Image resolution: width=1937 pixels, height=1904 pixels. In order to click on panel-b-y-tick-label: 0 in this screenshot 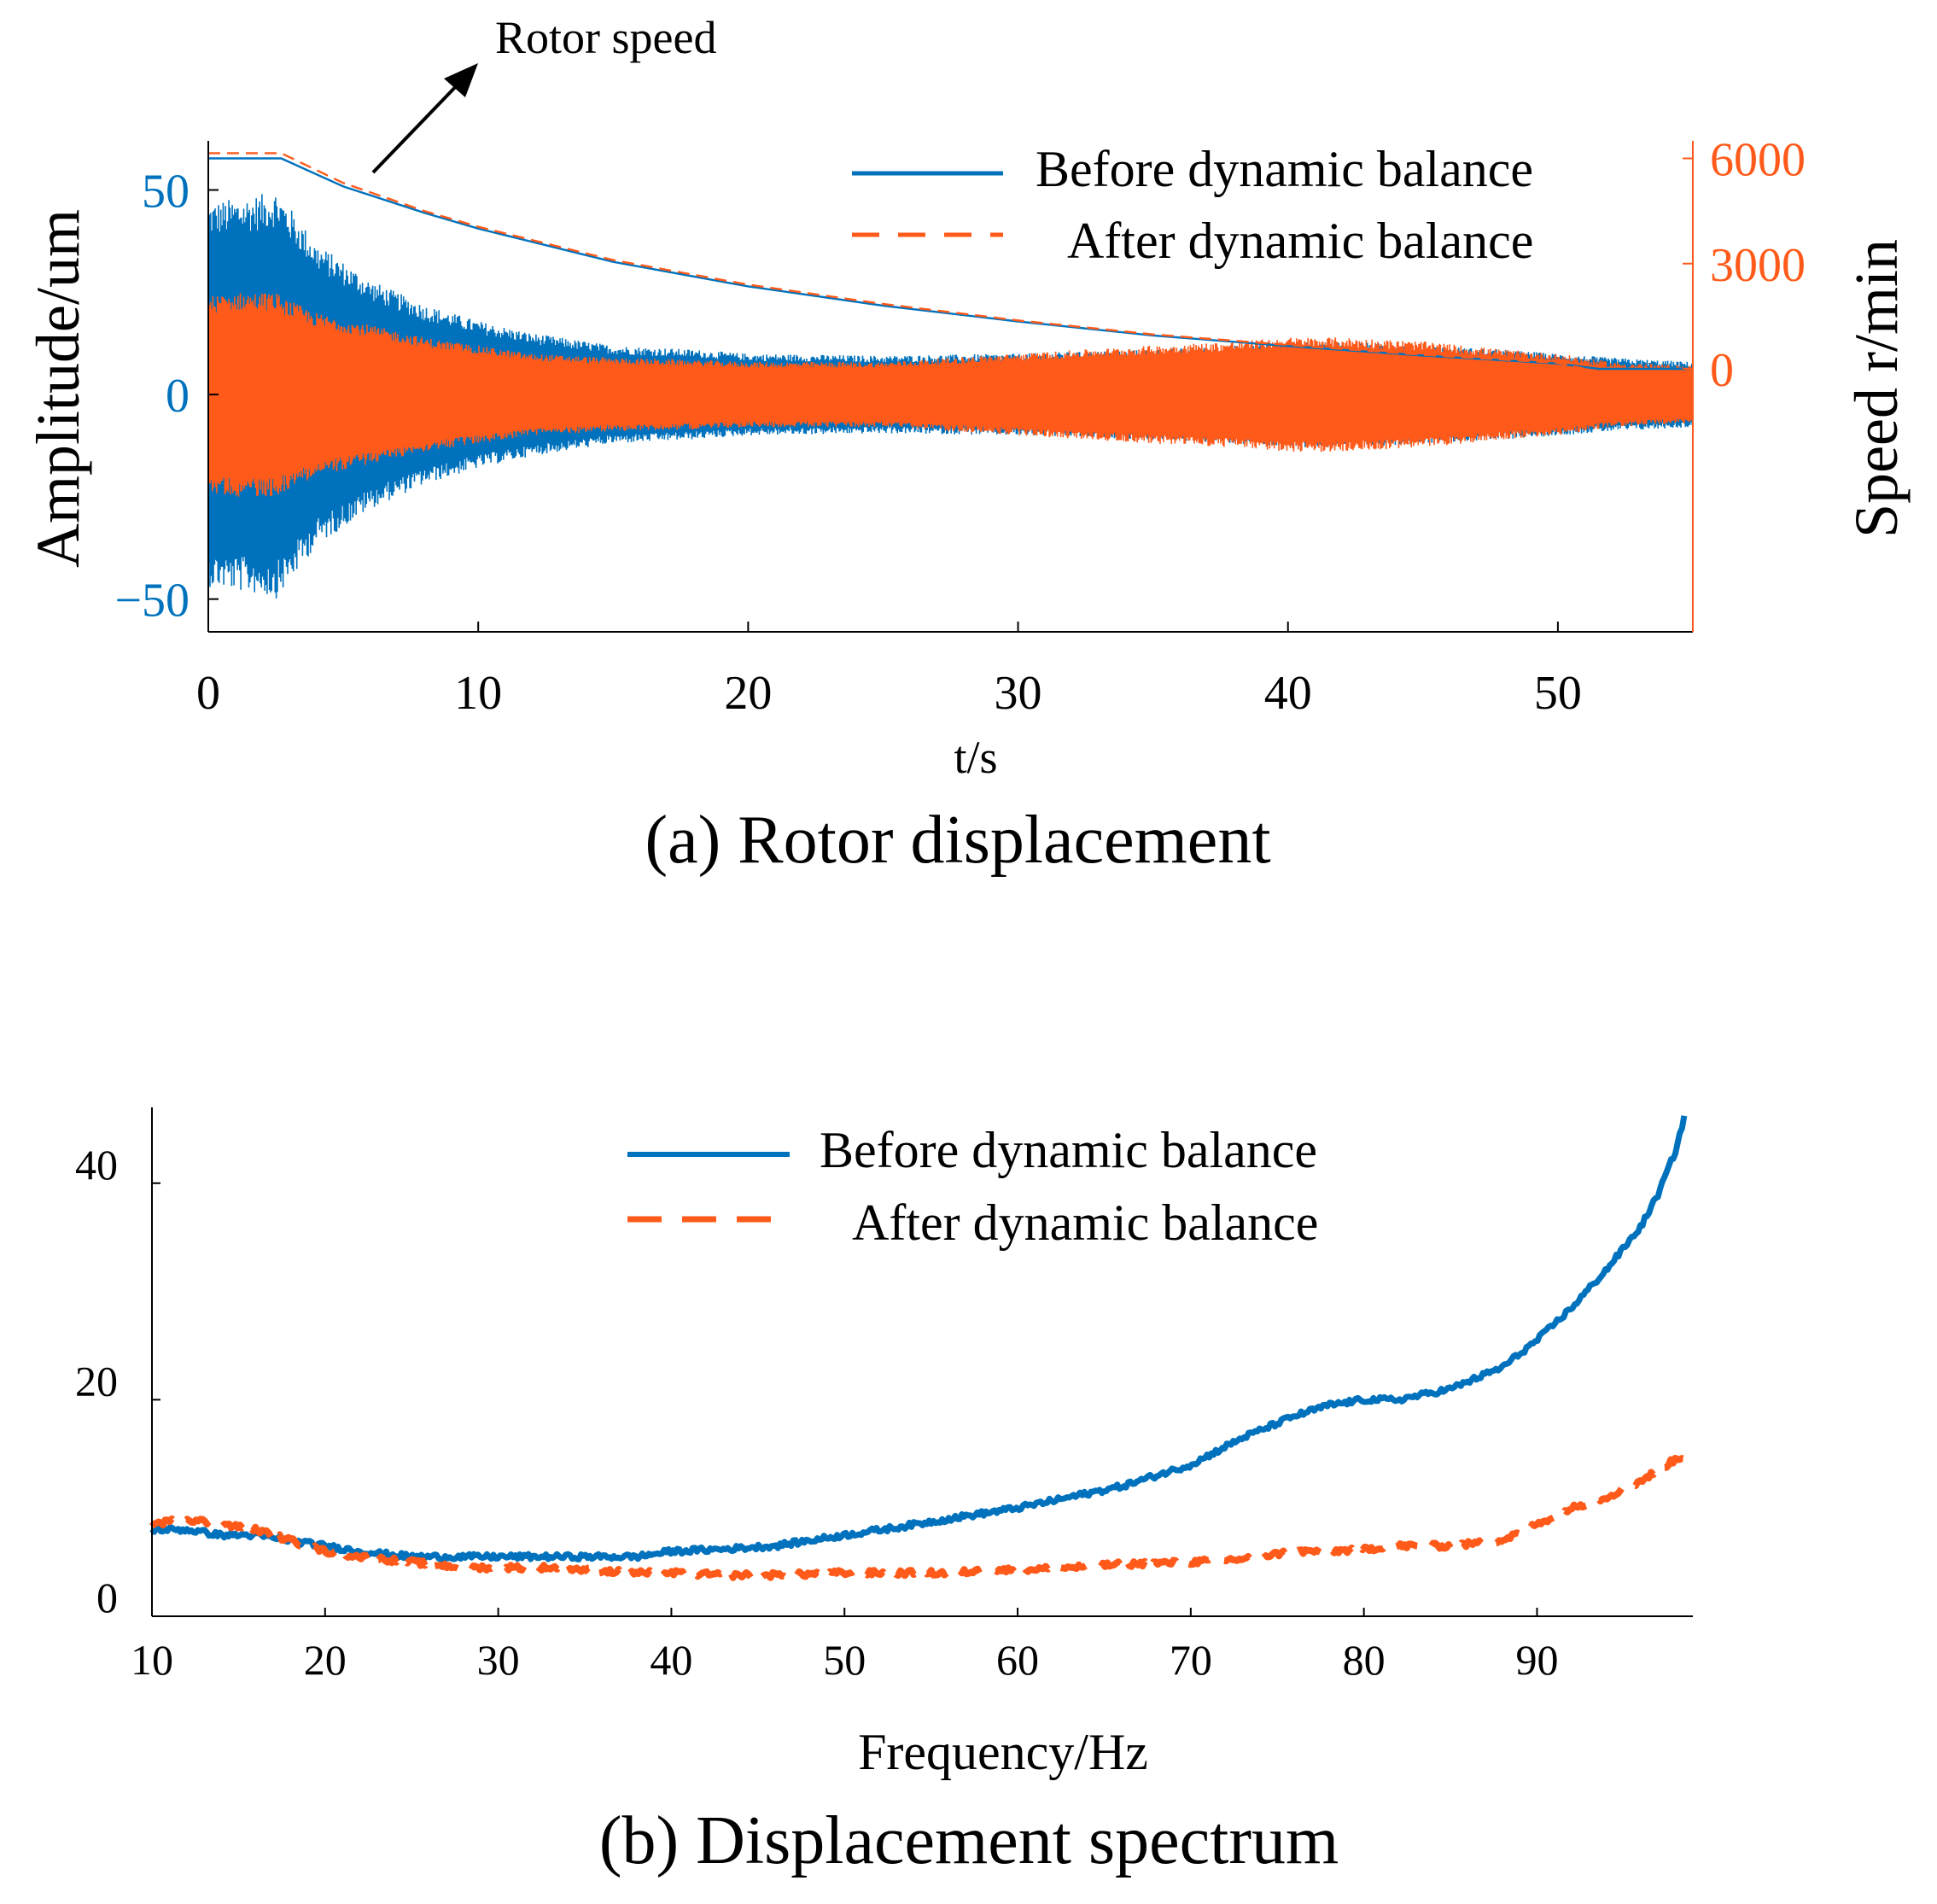, I will do `click(107, 1597)`.